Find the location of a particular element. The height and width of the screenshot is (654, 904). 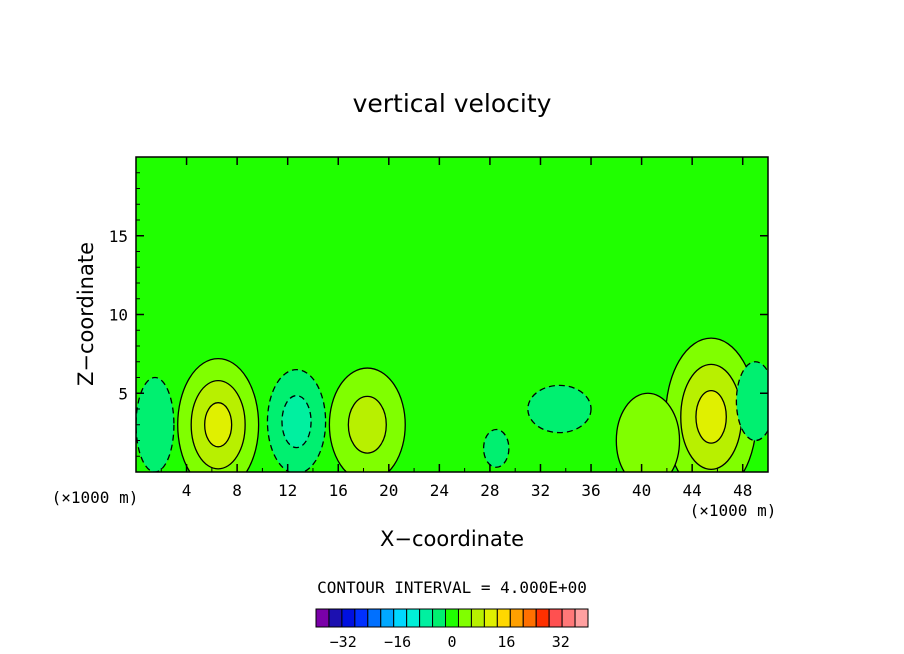

x-tick-label: 16 is located at coordinates (338, 490).